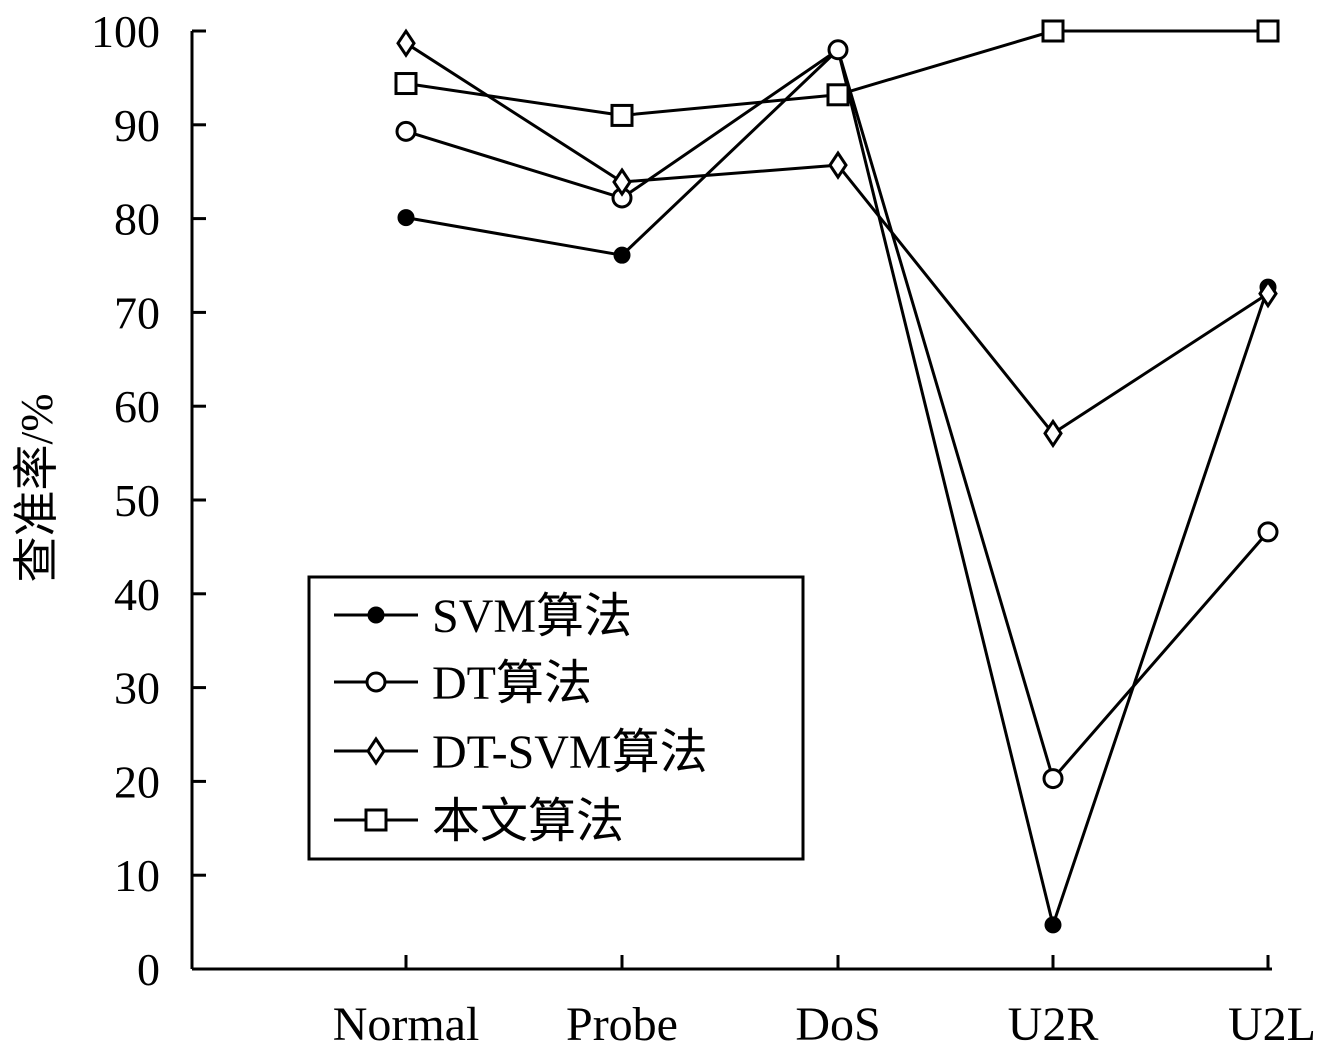 This screenshot has height=1060, width=1319. Describe the element at coordinates (1053, 1024) in the screenshot. I see `x-tick-label: U2R` at that location.